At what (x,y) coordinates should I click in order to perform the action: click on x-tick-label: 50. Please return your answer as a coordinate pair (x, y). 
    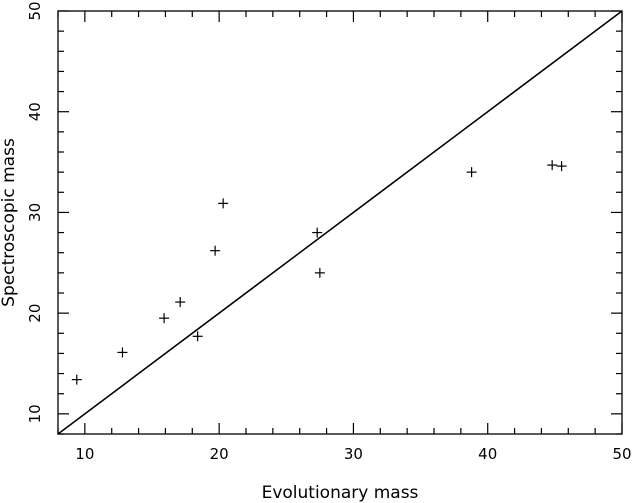
    Looking at the image, I should click on (621, 454).